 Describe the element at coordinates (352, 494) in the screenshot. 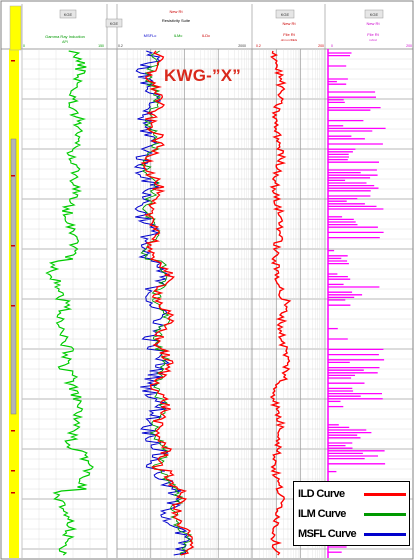

I see `legend-row-ild: ILD Curve` at that location.